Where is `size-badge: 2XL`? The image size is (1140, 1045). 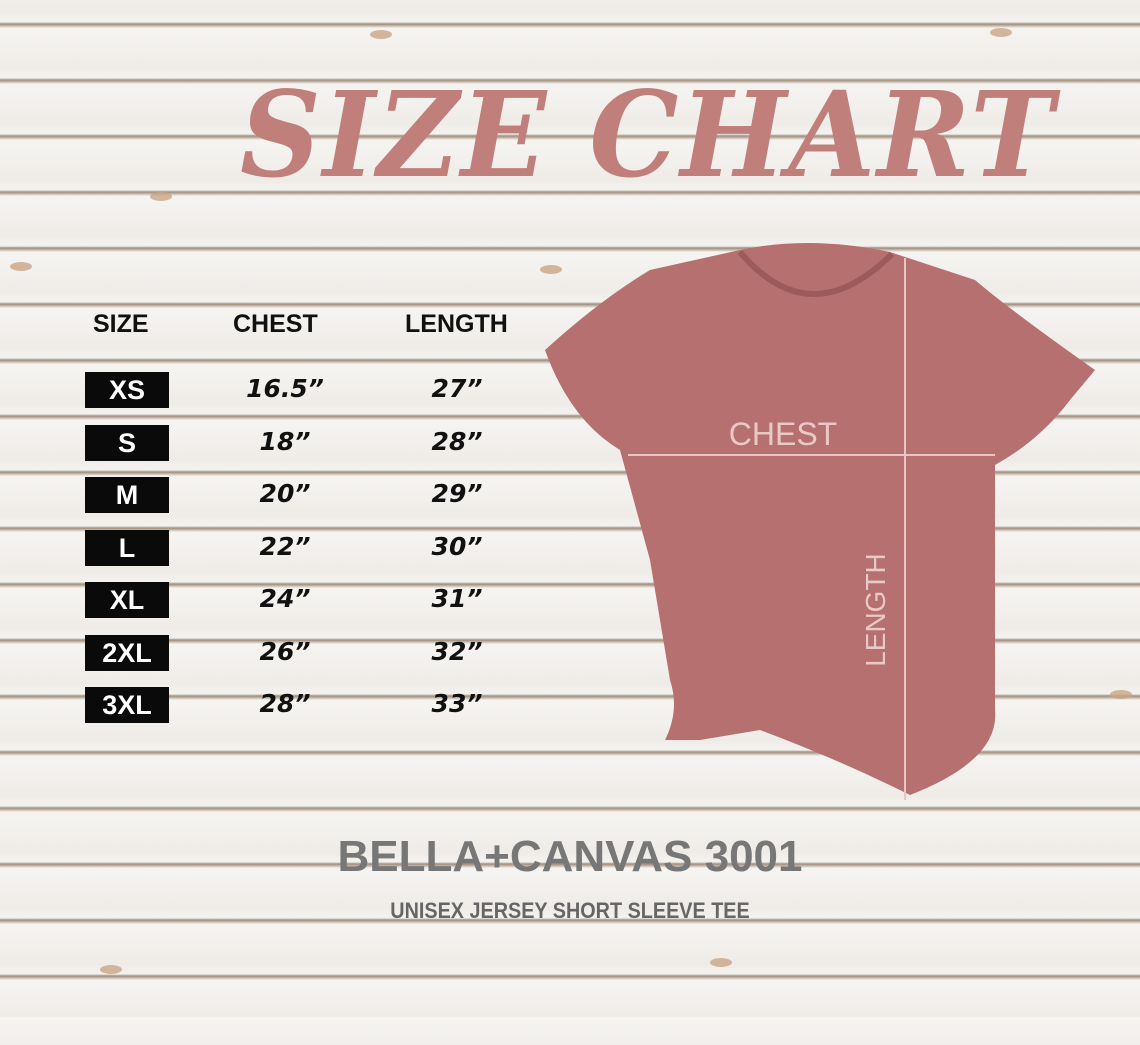
size-badge: 2XL is located at coordinates (127, 652).